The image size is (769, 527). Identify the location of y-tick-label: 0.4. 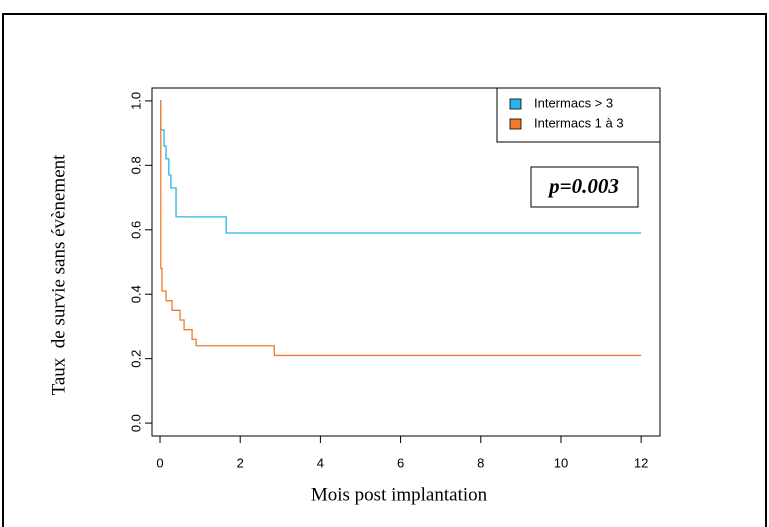
(135, 294).